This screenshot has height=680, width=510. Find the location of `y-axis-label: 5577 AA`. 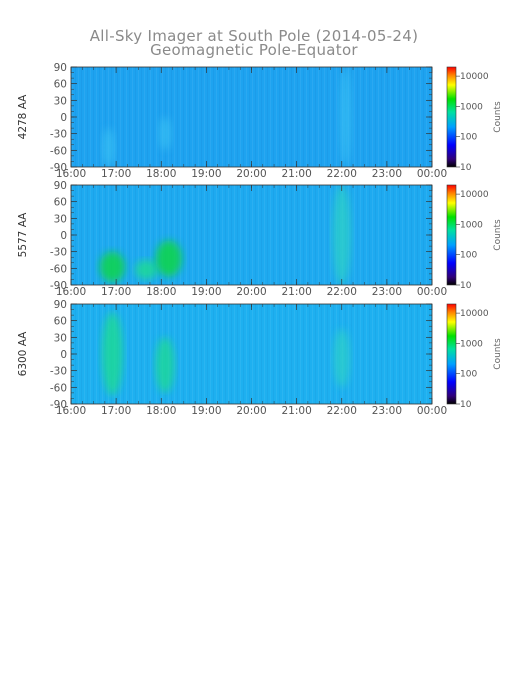

y-axis-label: 5577 AA is located at coordinates (23, 235).